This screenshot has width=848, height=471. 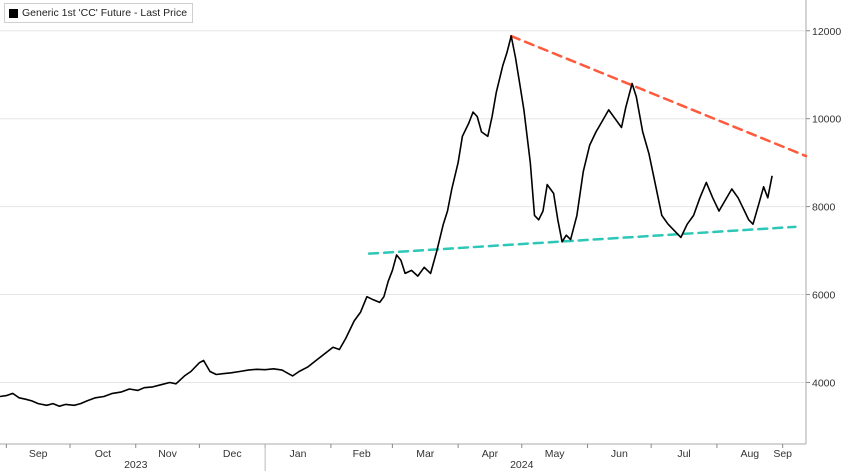 I want to click on y-tick-label: 6000, so click(x=824, y=296).